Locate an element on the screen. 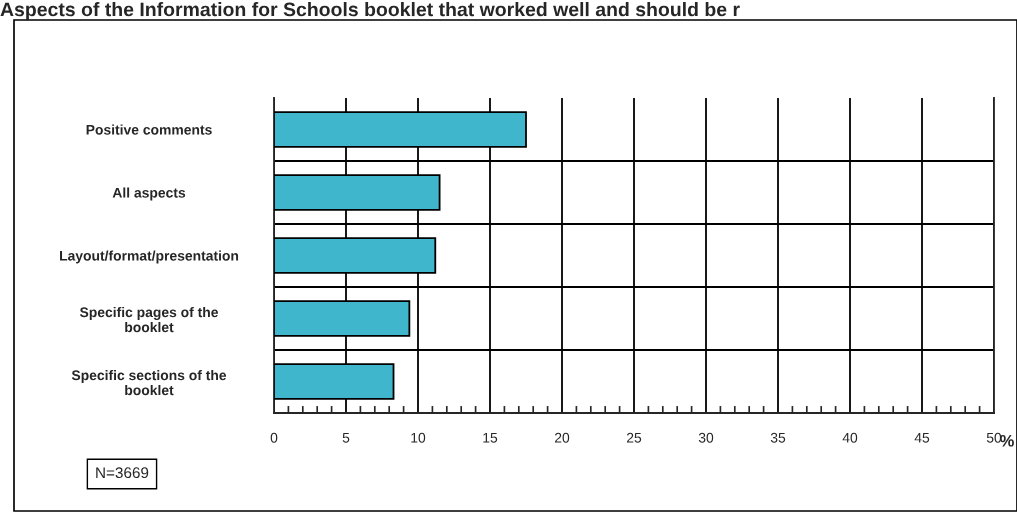 The width and height of the screenshot is (1017, 512). y-tick-label: All aspects is located at coordinates (149, 194).